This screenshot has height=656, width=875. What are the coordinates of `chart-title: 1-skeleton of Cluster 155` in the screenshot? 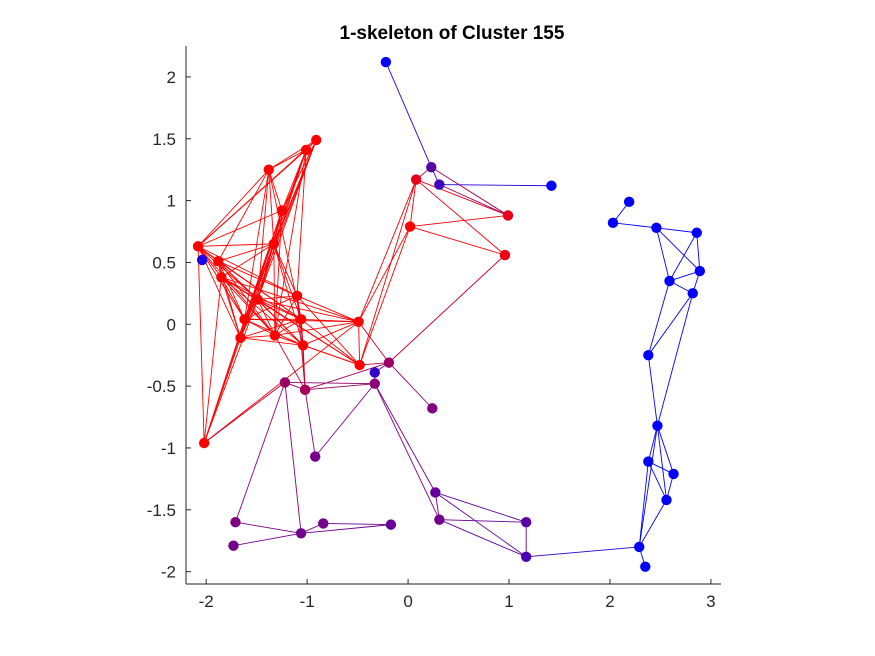 It's located at (452, 33).